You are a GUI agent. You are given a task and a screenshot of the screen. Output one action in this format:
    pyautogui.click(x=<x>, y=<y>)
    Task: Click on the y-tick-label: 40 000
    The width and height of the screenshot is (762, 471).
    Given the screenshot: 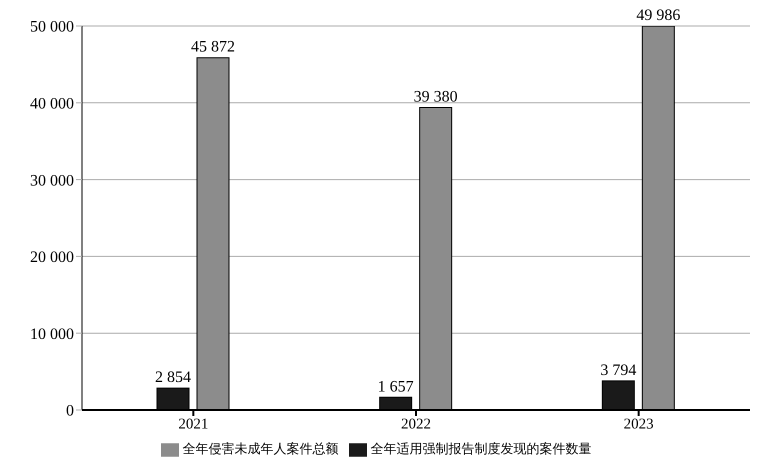 What is the action you would take?
    pyautogui.click(x=52, y=103)
    